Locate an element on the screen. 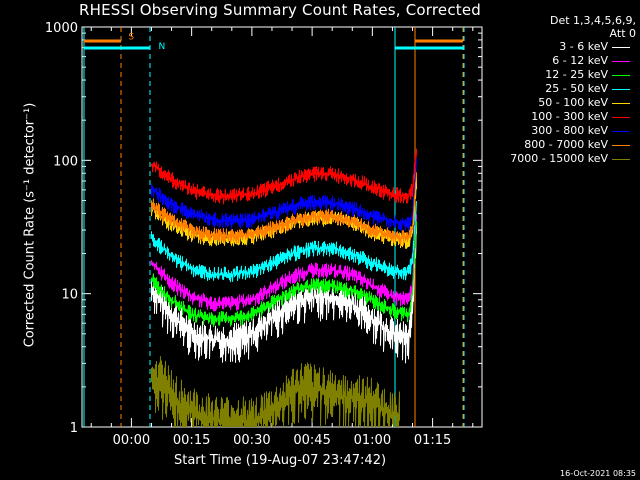 The width and height of the screenshot is (640, 480). y-tick-label: 1 is located at coordinates (74, 428).